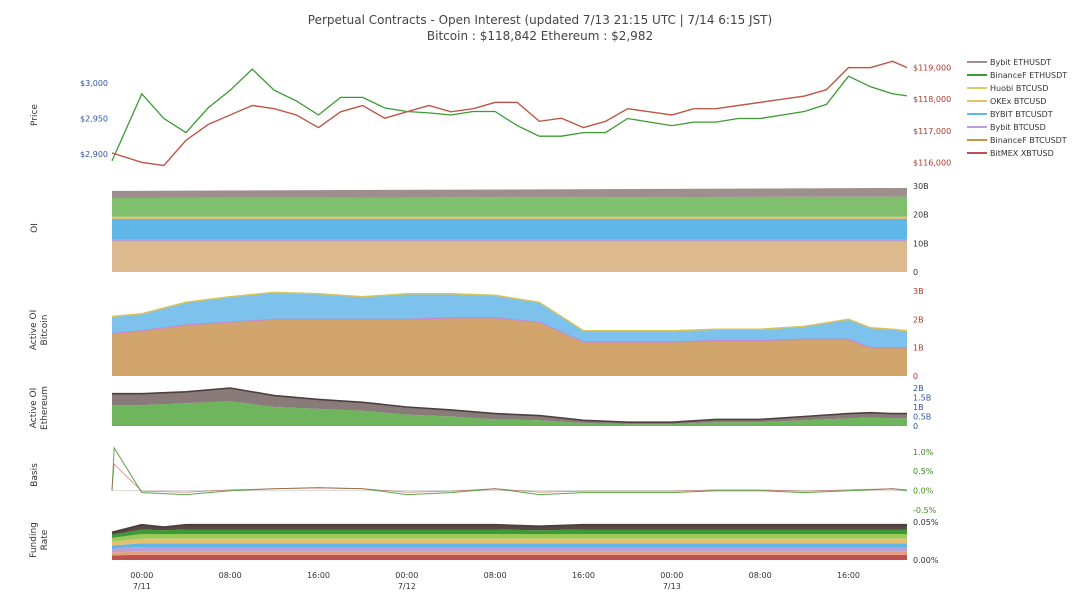  Describe the element at coordinates (918, 388) in the screenshot. I see `active-eth-tick: 2B` at that location.